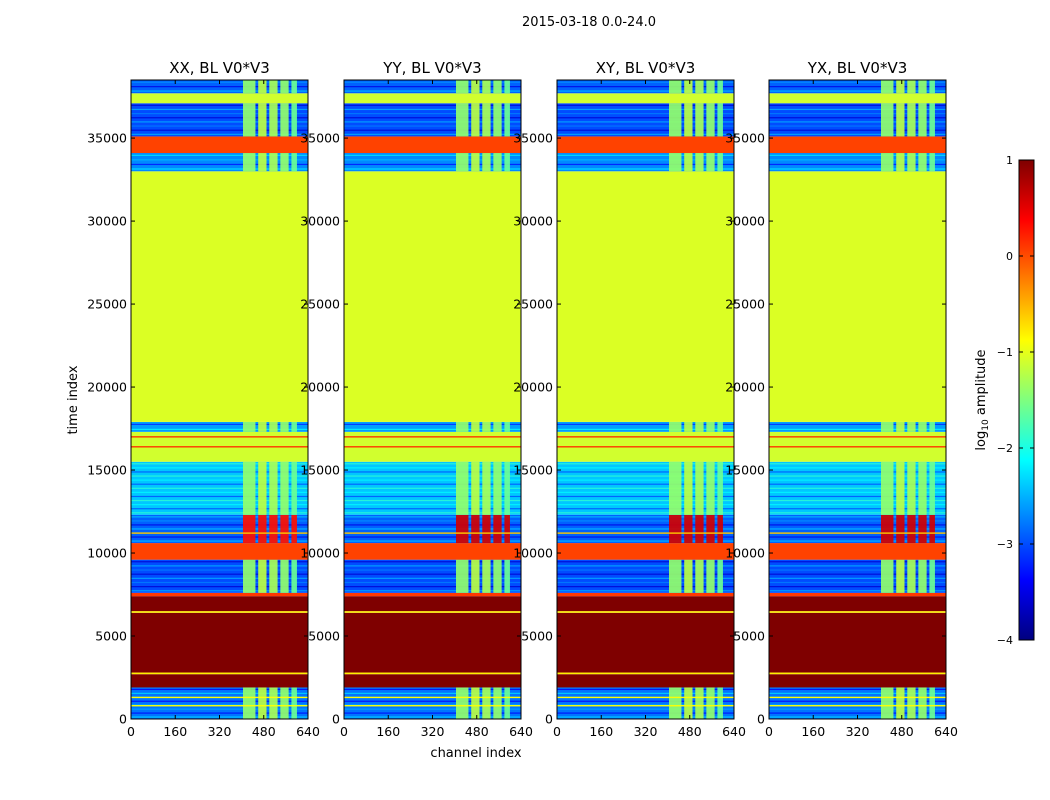 The width and height of the screenshot is (1050, 800). I want to click on y-tick-label: 35000, so click(745, 138).